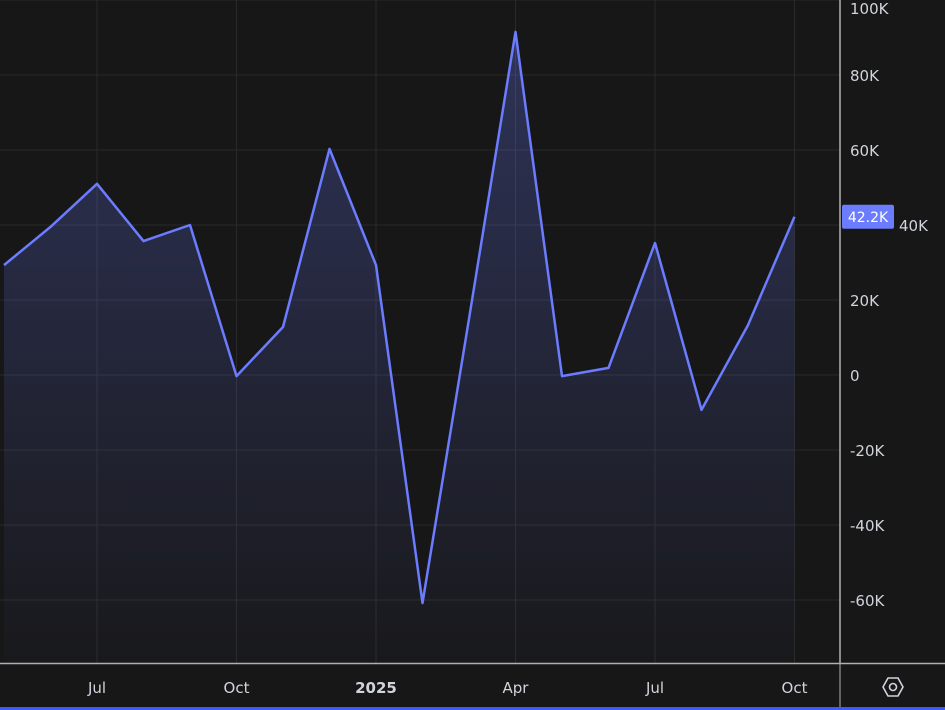 This screenshot has width=945, height=710. What do you see at coordinates (870, 9) in the screenshot?
I see `y-tick-label: 100K` at bounding box center [870, 9].